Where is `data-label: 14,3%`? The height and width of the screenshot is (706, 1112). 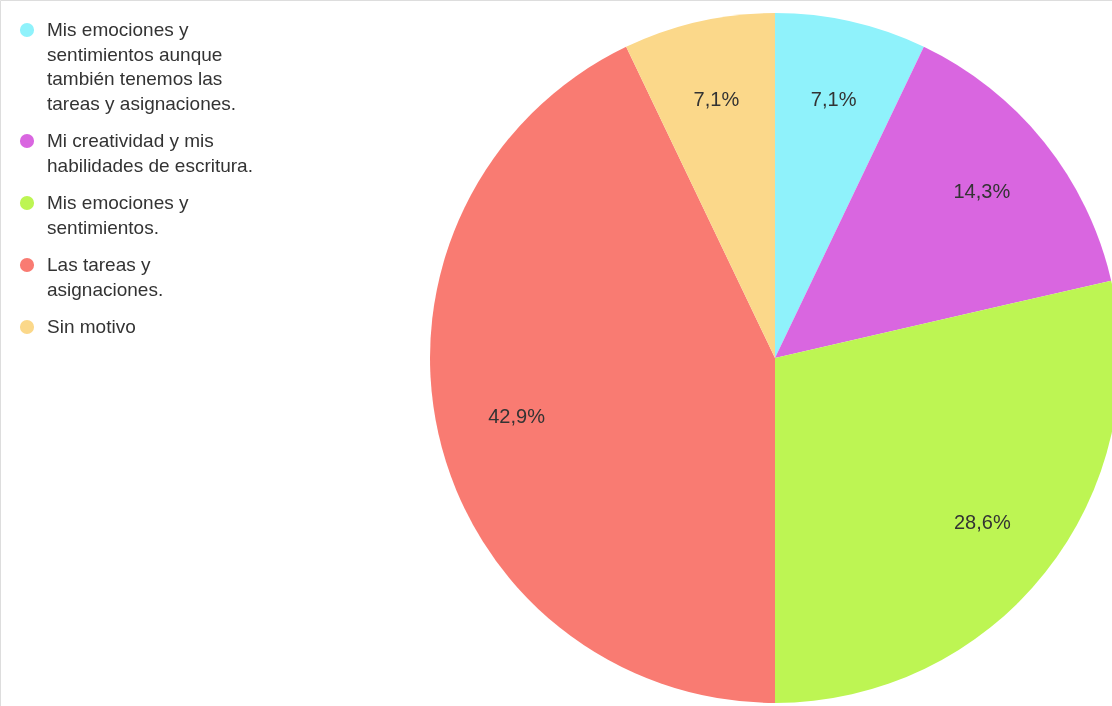
data-label: 14,3% is located at coordinates (982, 191).